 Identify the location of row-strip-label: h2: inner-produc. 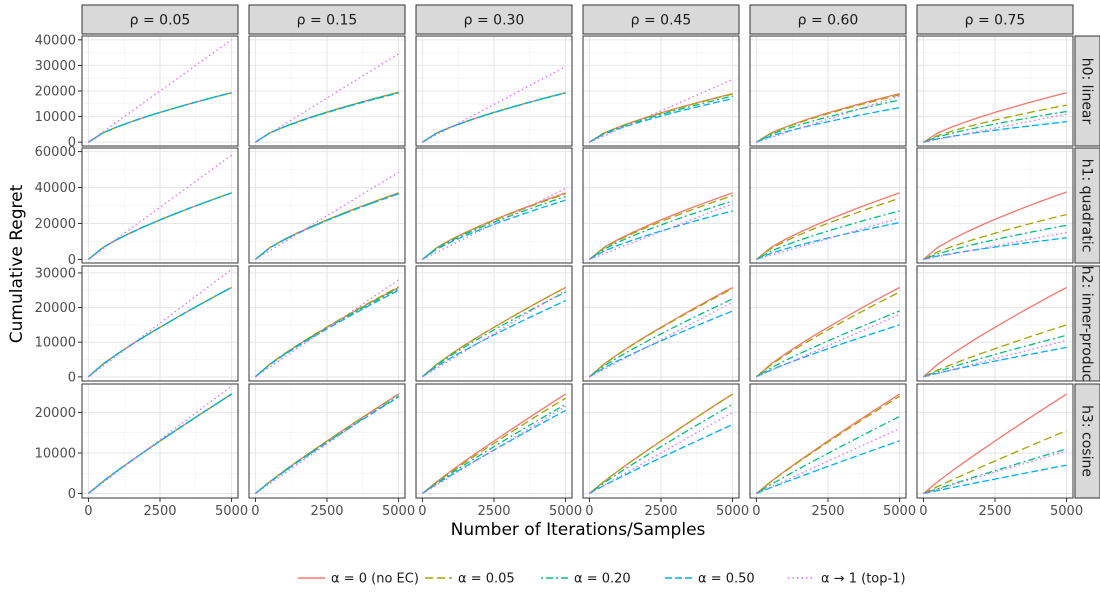
(1087, 323).